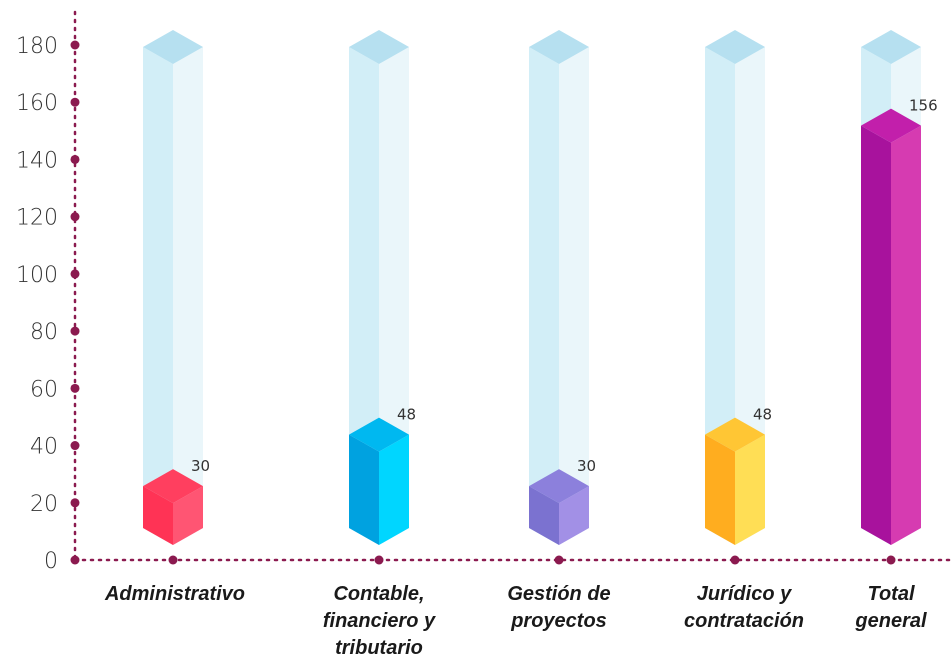  What do you see at coordinates (890, 594) in the screenshot?
I see `x-tick-label: Total` at bounding box center [890, 594].